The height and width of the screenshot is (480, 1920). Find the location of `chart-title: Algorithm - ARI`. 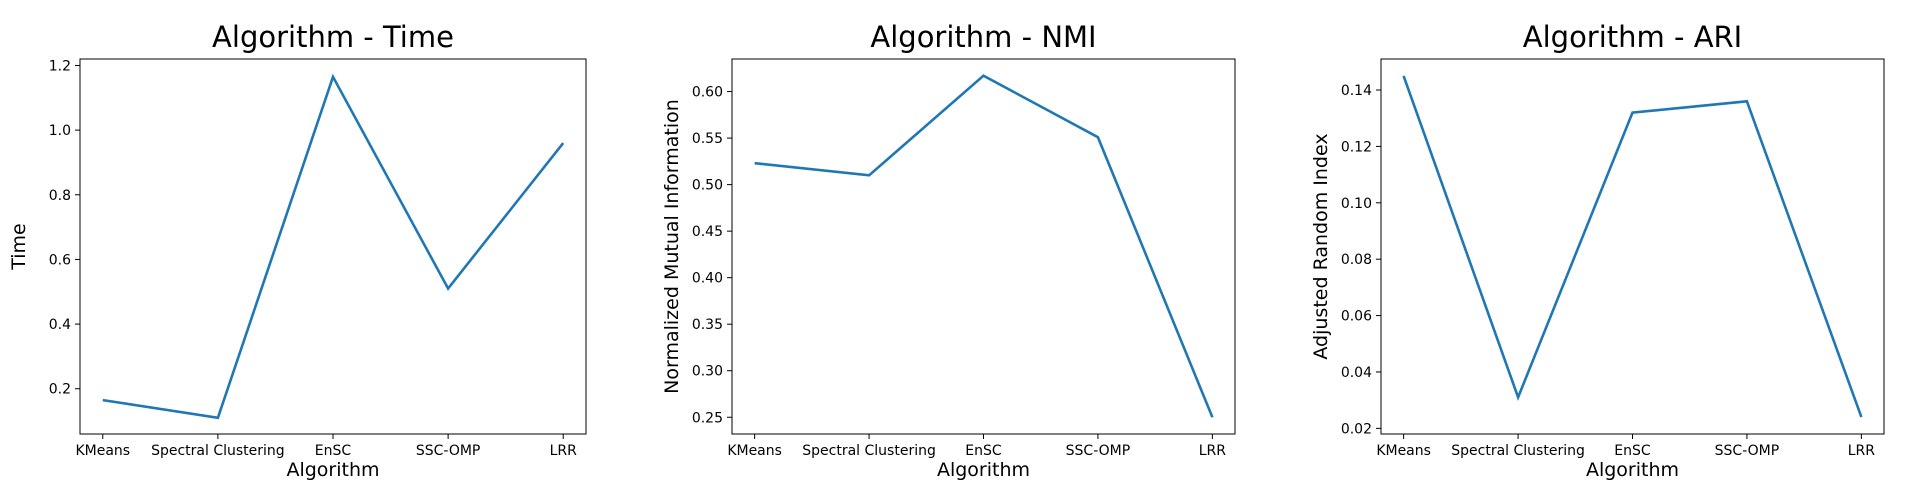

chart-title: Algorithm - ARI is located at coordinates (1632, 37).